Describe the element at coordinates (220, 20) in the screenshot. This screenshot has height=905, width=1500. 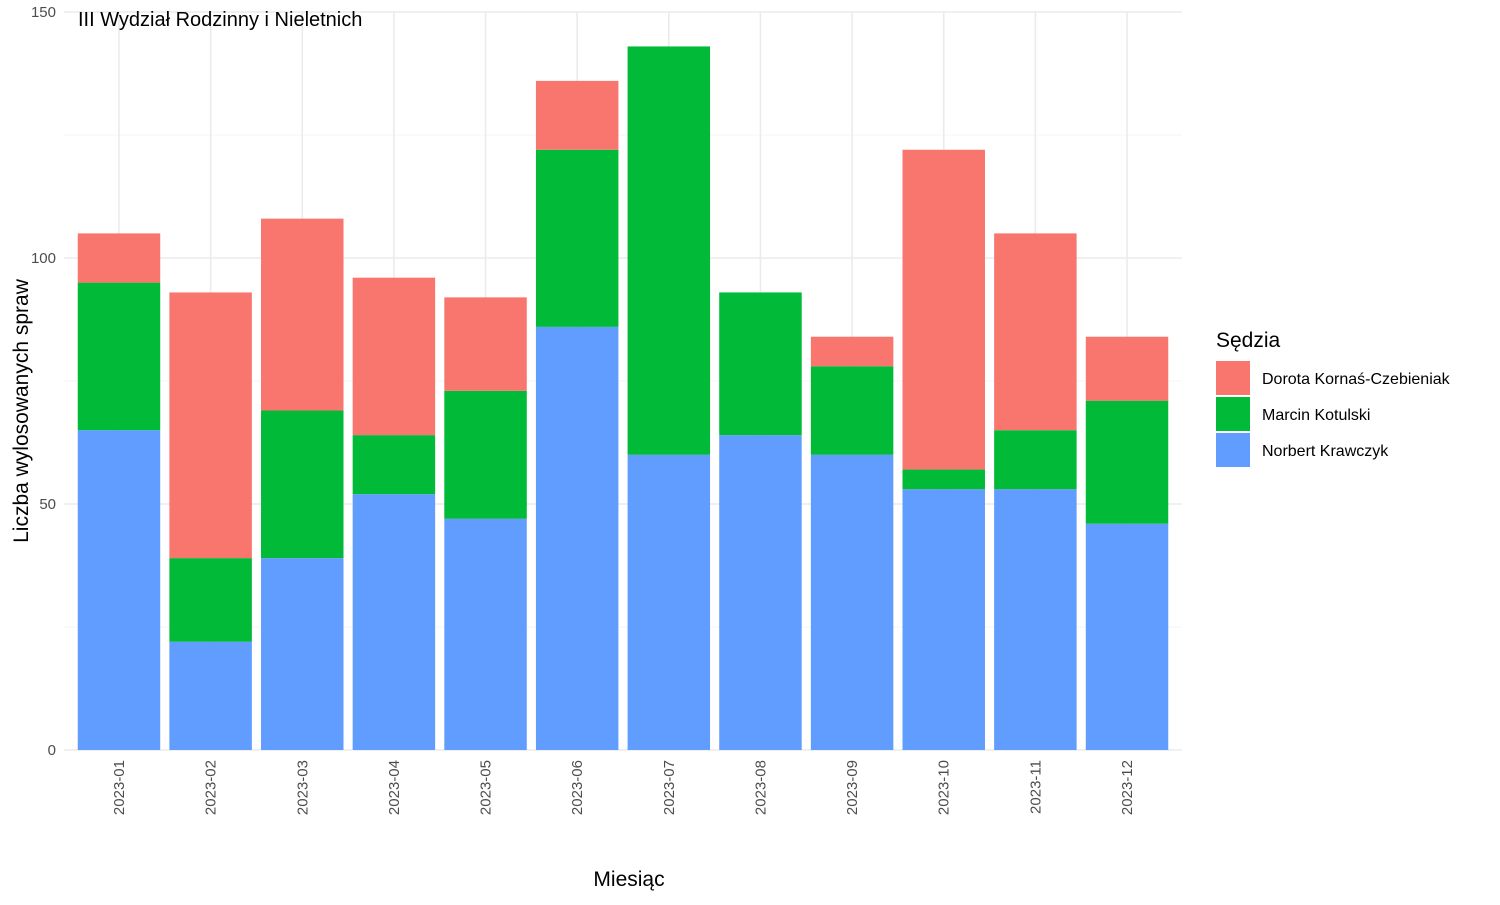
I see `chart-title: III Wydział Rodzinny i Nieletnich` at that location.